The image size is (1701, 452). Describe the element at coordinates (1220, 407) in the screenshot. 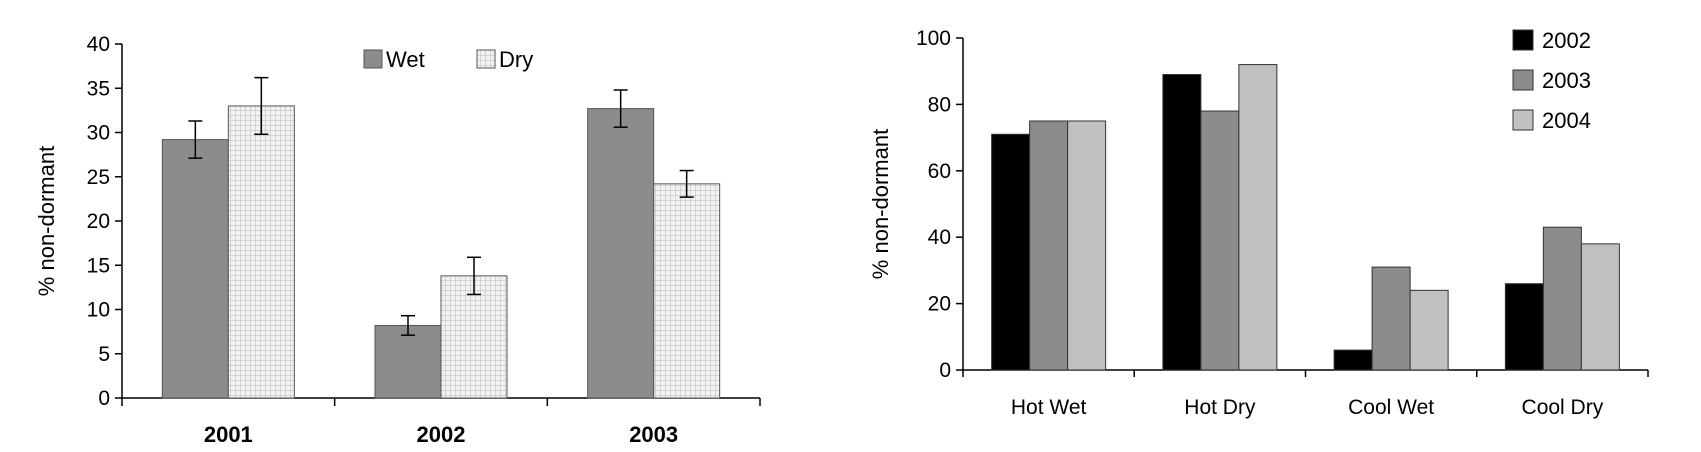

I see `x-category-label: Hot Dry` at that location.